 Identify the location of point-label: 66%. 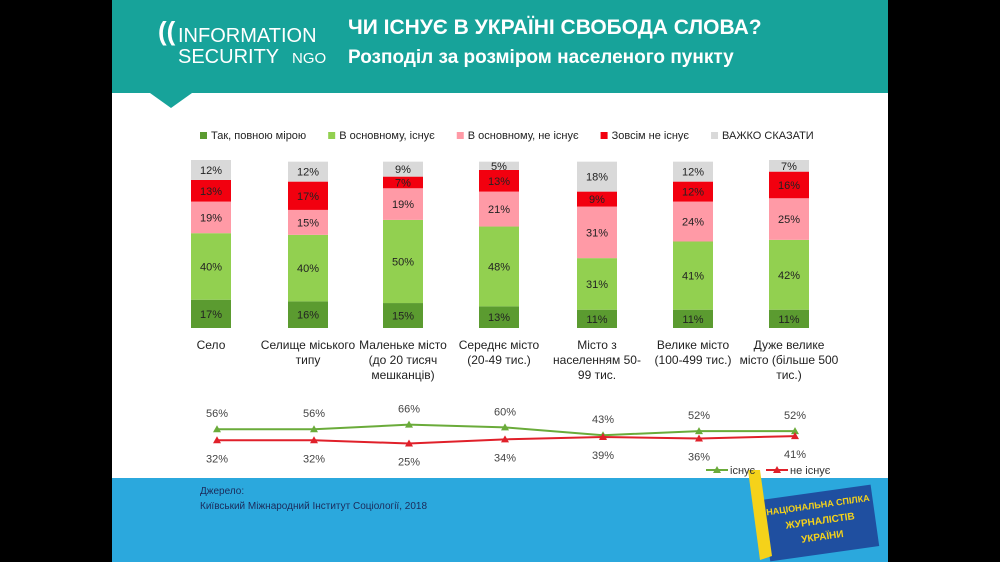
(409, 410).